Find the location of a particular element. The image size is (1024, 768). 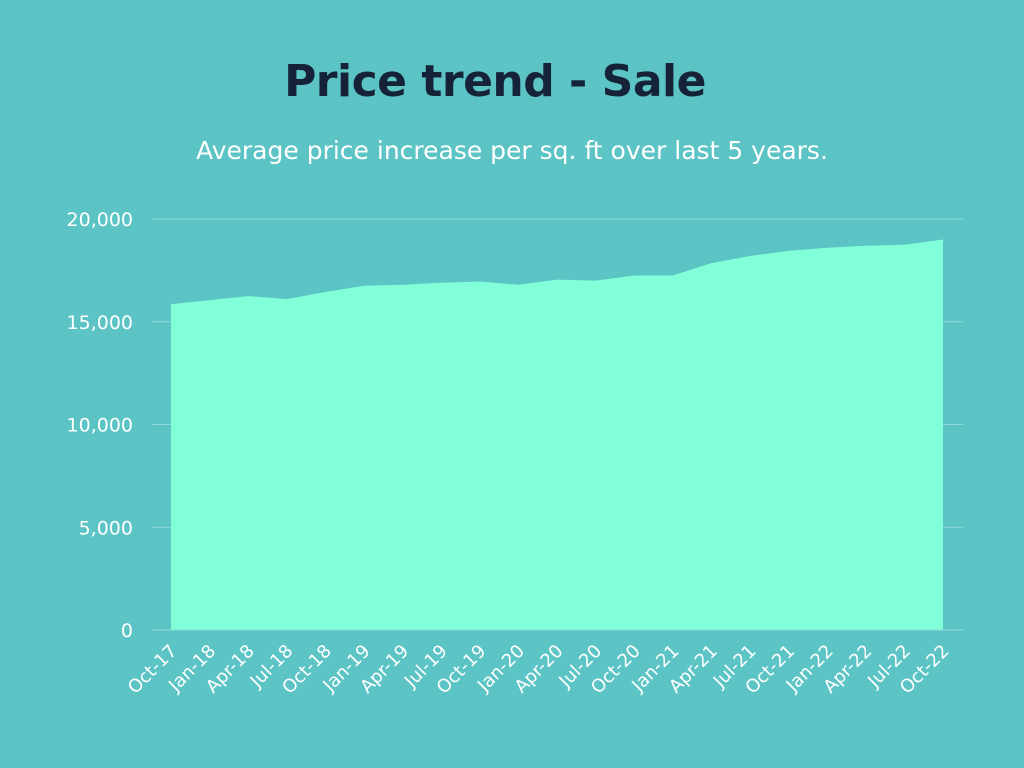

y-axis: 0 5,000 10,000 15,000 20,000 is located at coordinates (100, 425).